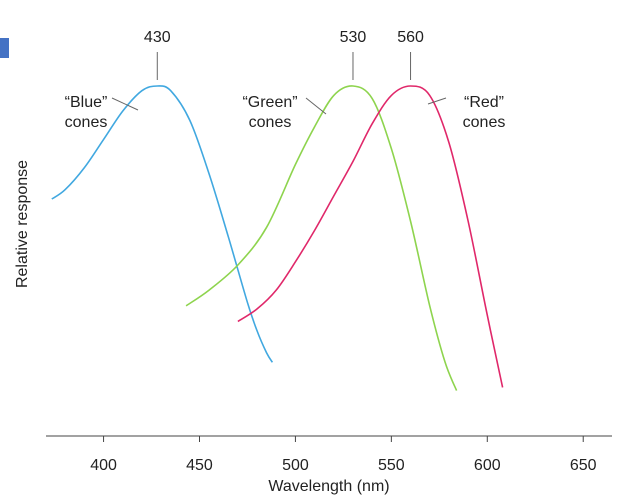 This screenshot has width=626, height=500. Describe the element at coordinates (583, 465) in the screenshot. I see `x-tick-label: 650` at that location.